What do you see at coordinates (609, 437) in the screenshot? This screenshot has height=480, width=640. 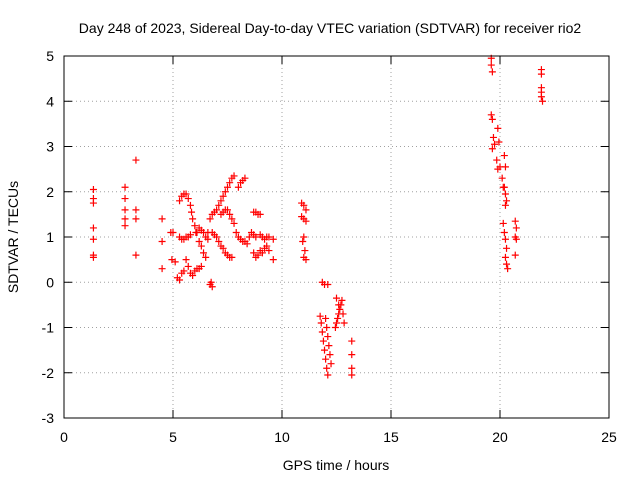 I see `x-tick-label: 25` at bounding box center [609, 437].